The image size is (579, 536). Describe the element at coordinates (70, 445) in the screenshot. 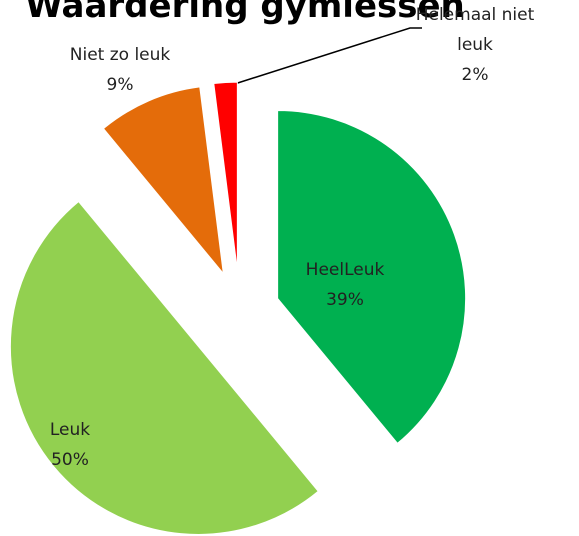

I see `slice-label: Leuk 50%` at that location.